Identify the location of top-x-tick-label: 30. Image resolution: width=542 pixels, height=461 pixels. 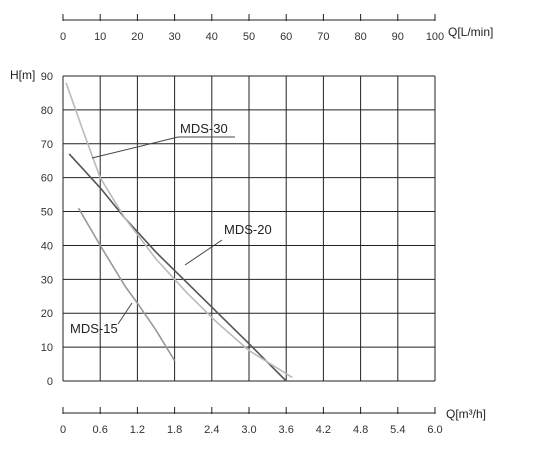
(174, 37).